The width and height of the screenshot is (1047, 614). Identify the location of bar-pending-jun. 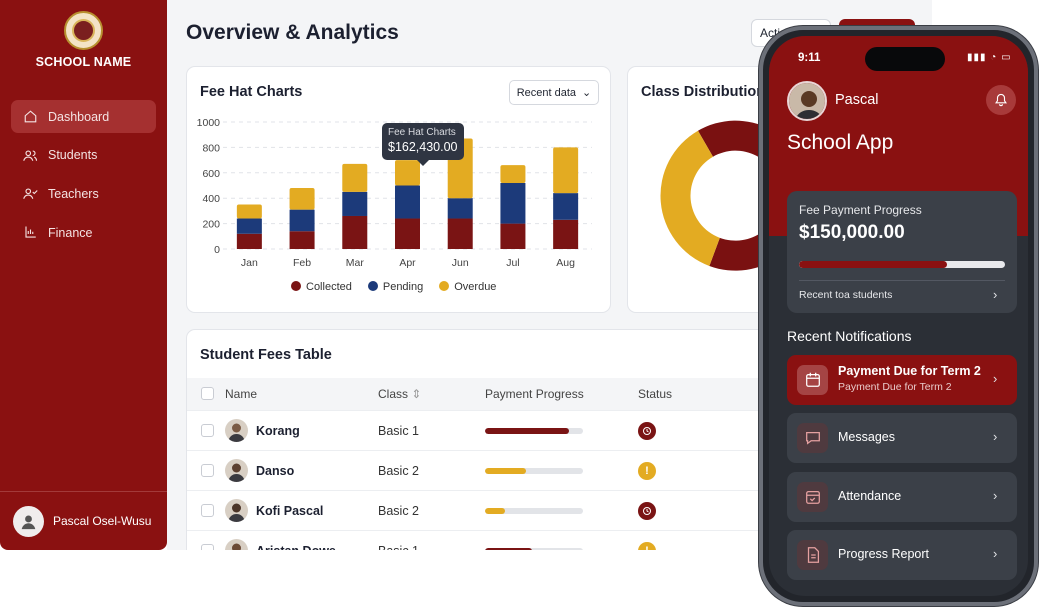
(460, 208).